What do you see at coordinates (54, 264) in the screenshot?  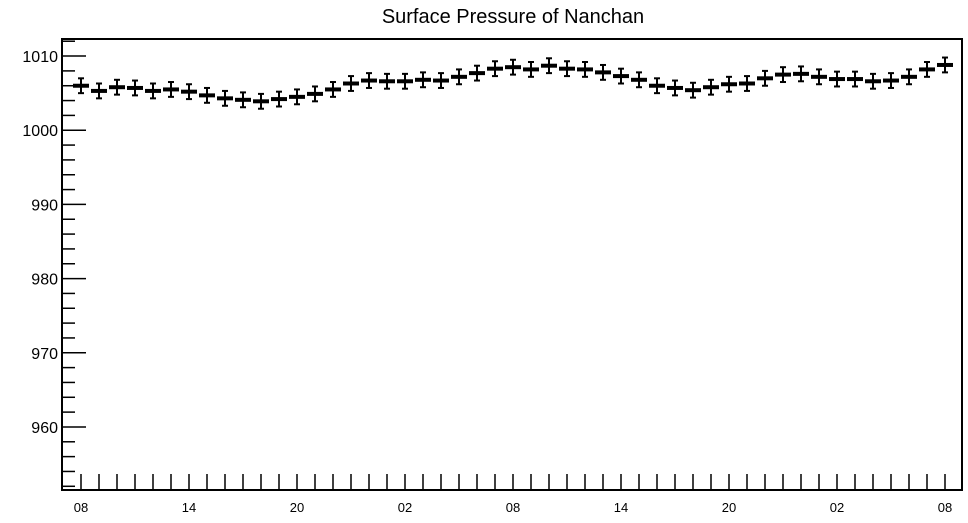 I see `y-axis: 960 970 980 990 1000 1010` at bounding box center [54, 264].